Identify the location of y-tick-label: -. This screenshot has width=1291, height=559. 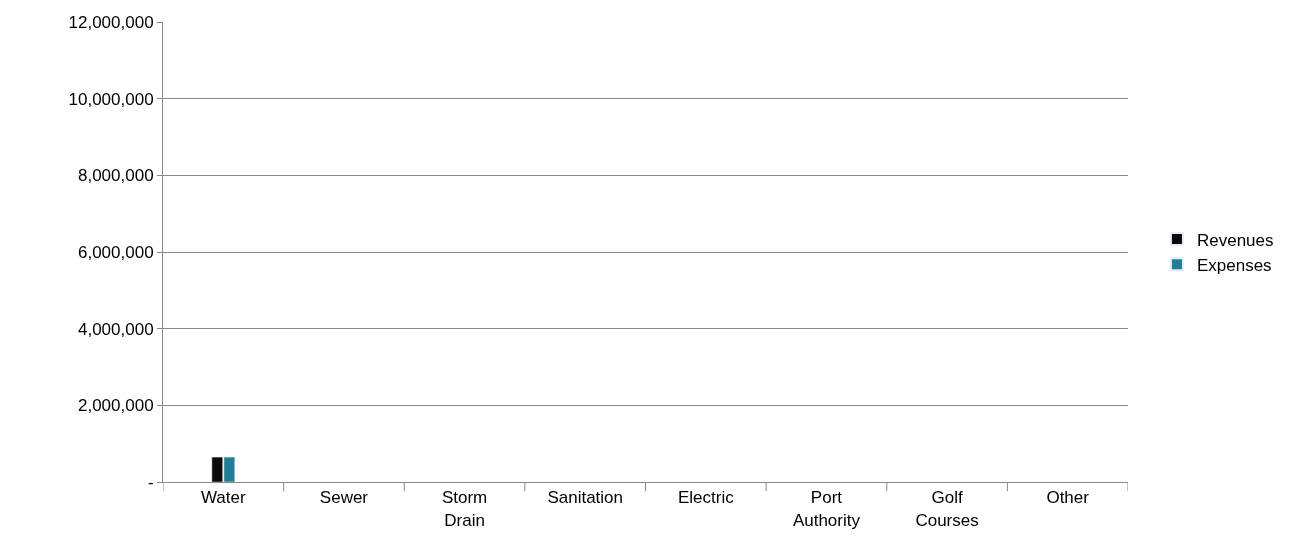
(150, 482).